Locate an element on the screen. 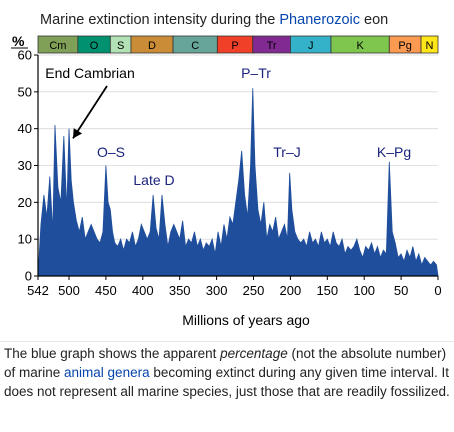  x-tick-label-50: 50 is located at coordinates (401, 290).